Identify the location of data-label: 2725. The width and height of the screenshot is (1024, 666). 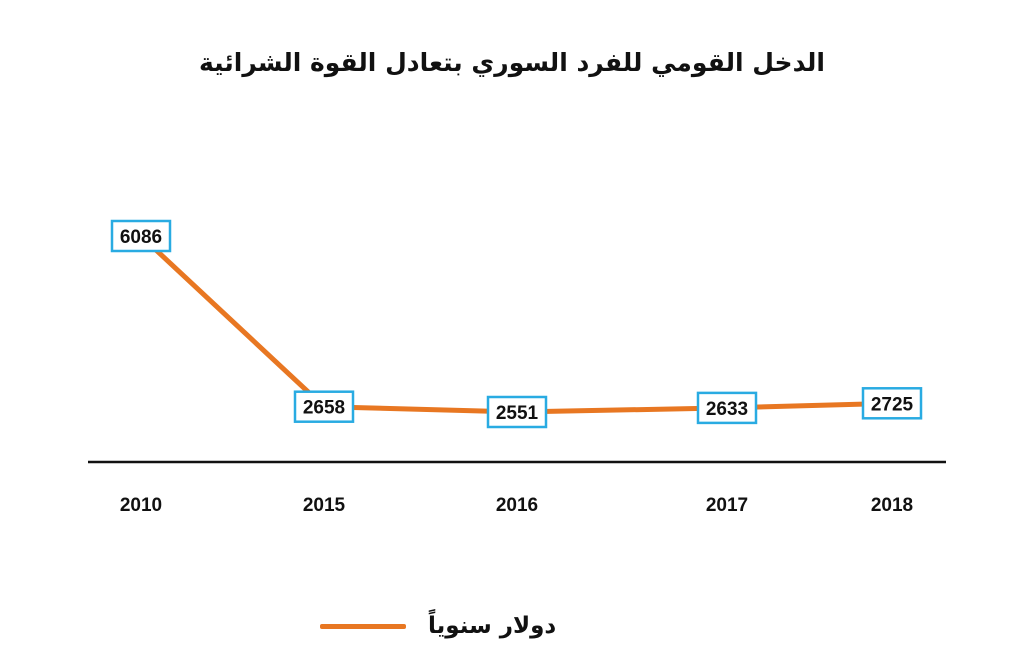
(892, 403).